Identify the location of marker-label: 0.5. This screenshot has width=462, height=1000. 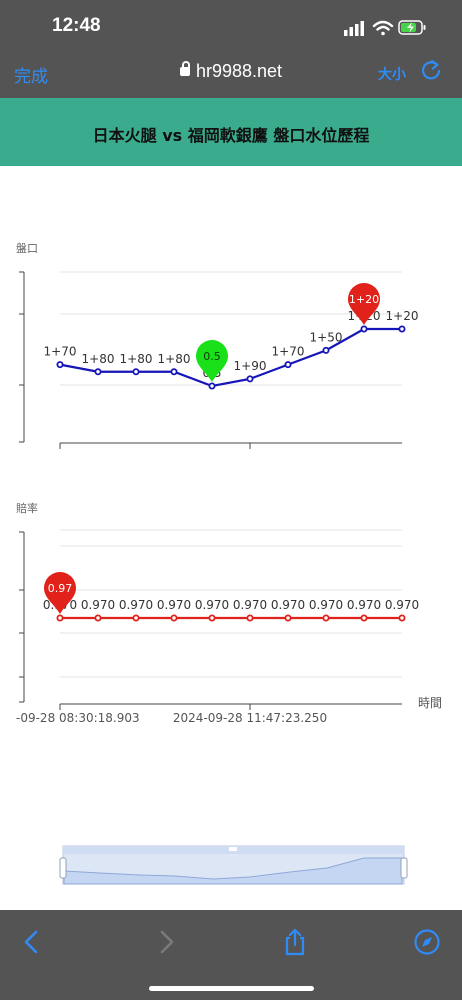
(212, 356).